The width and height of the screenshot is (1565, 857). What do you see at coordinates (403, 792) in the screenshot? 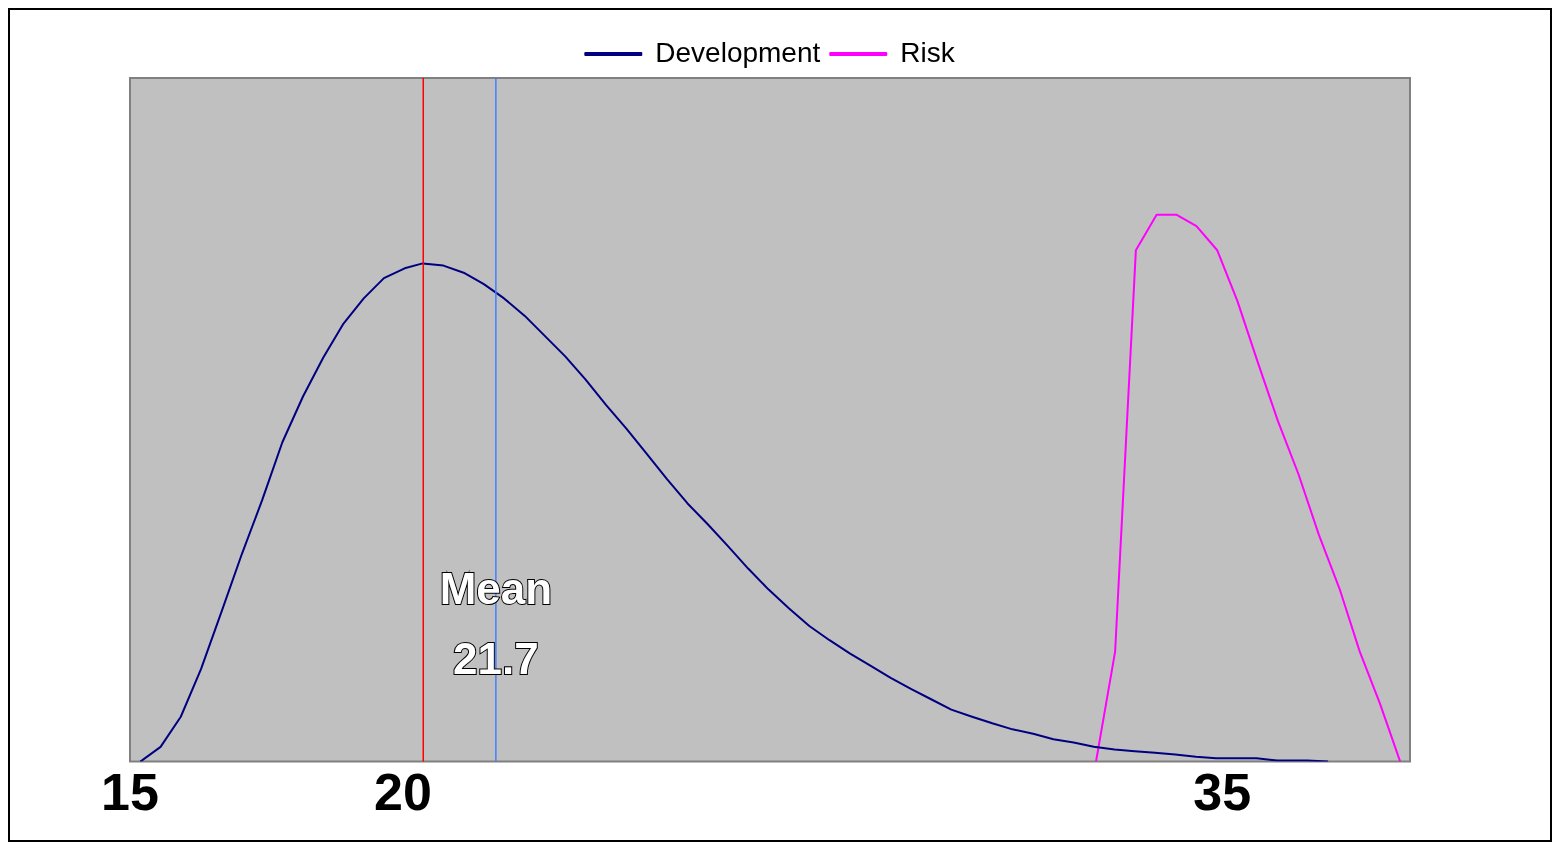
I see `x-tick-label: 20` at bounding box center [403, 792].